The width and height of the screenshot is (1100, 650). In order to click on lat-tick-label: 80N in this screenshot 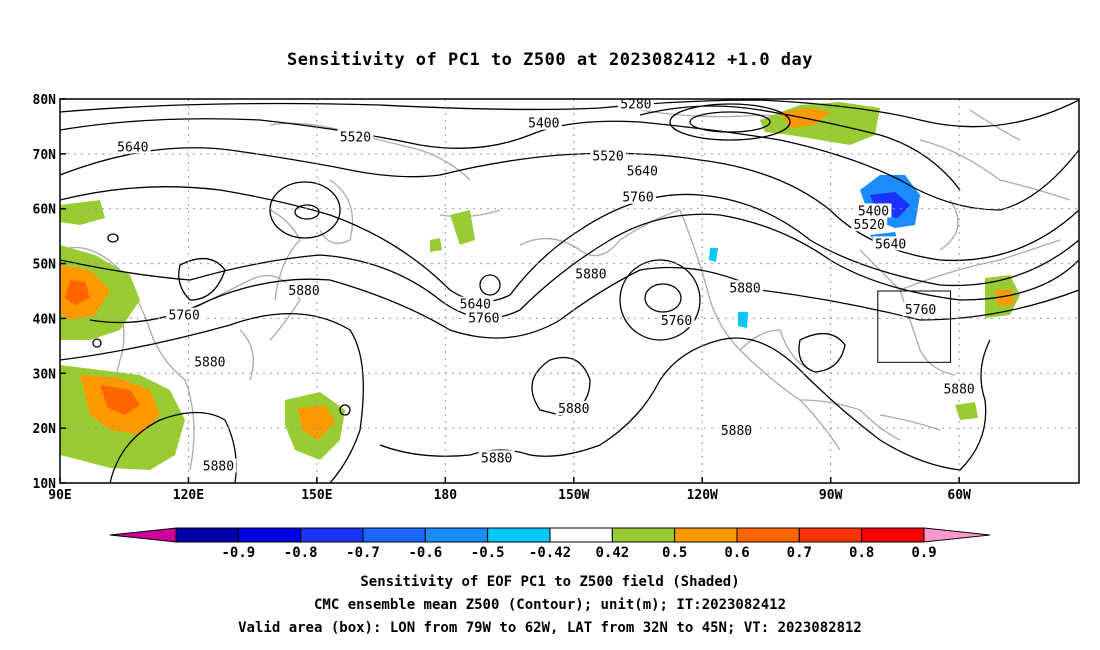, I will do `click(45, 100)`.